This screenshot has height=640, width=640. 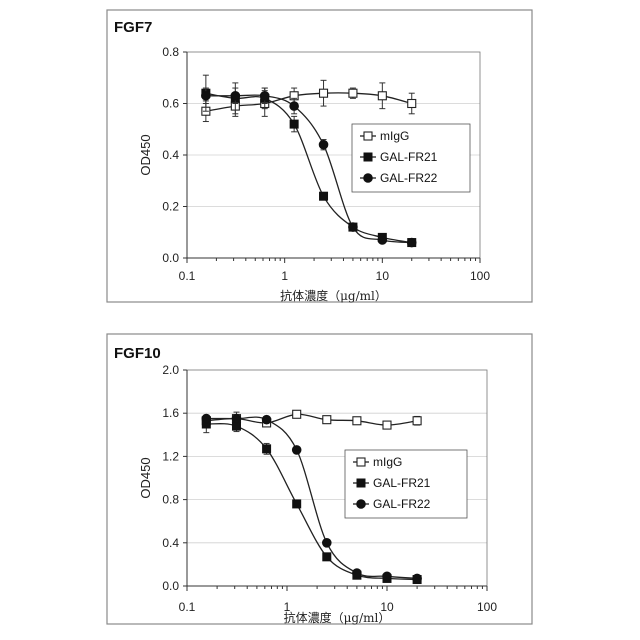 I want to click on y-tick-label: 0.2, so click(x=170, y=207).